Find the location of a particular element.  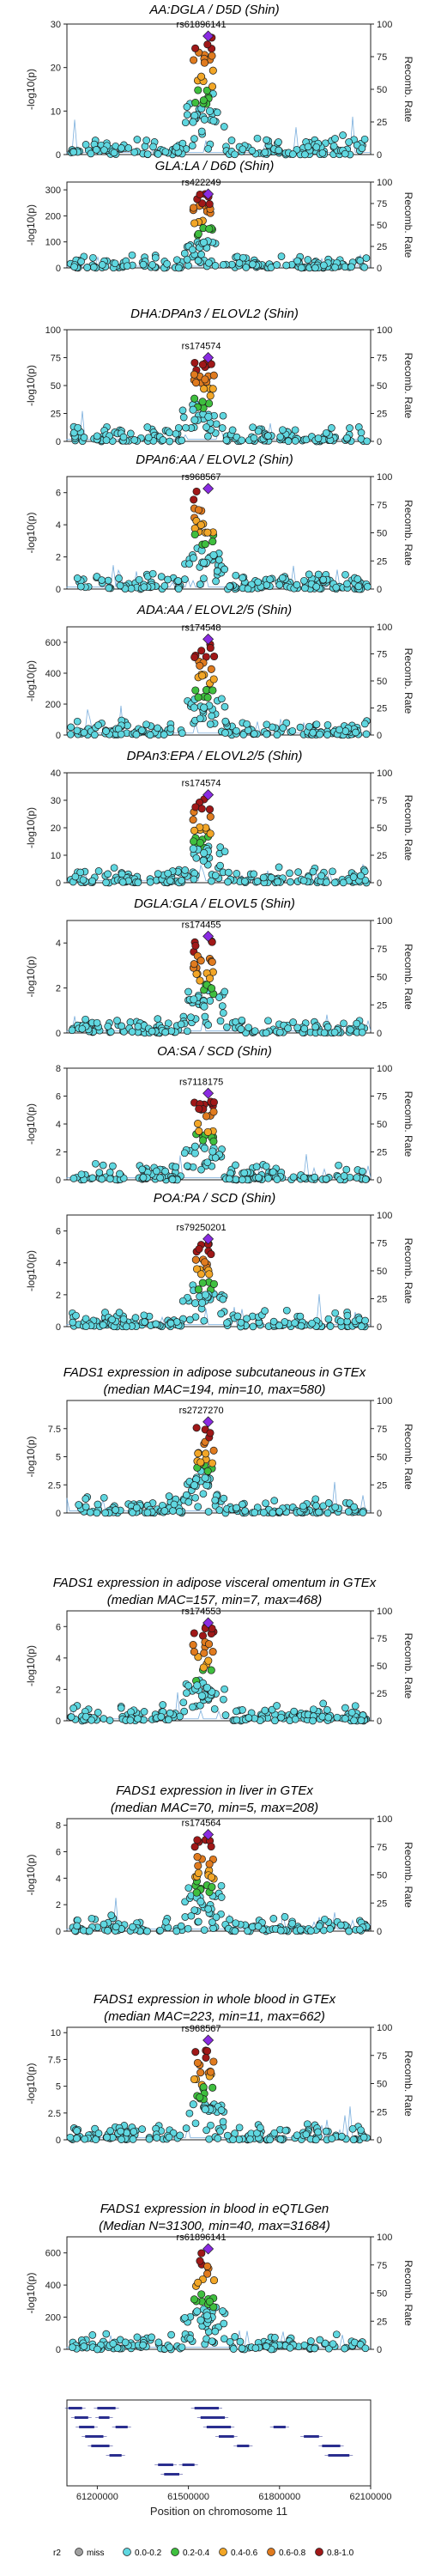

y-tick-label: 2.5 is located at coordinates (54, 2114).